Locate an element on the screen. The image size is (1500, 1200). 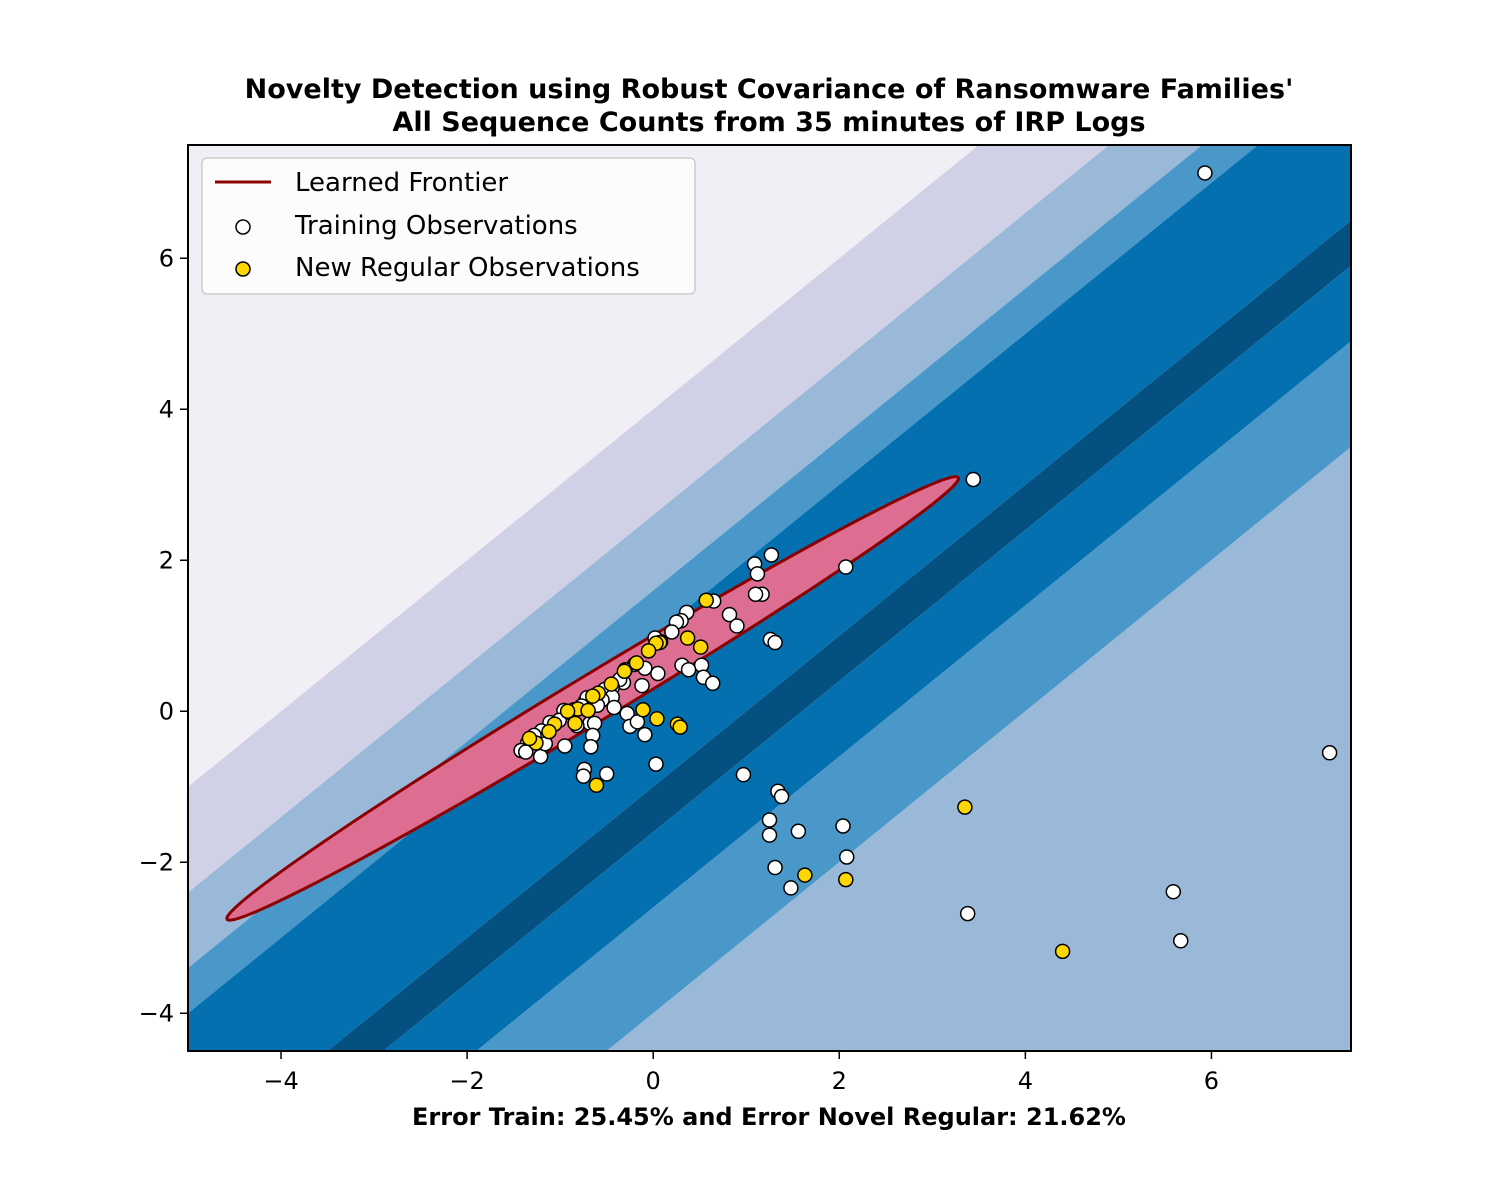
legend-label-new-regular: New Regular Observations is located at coordinates (467, 268).